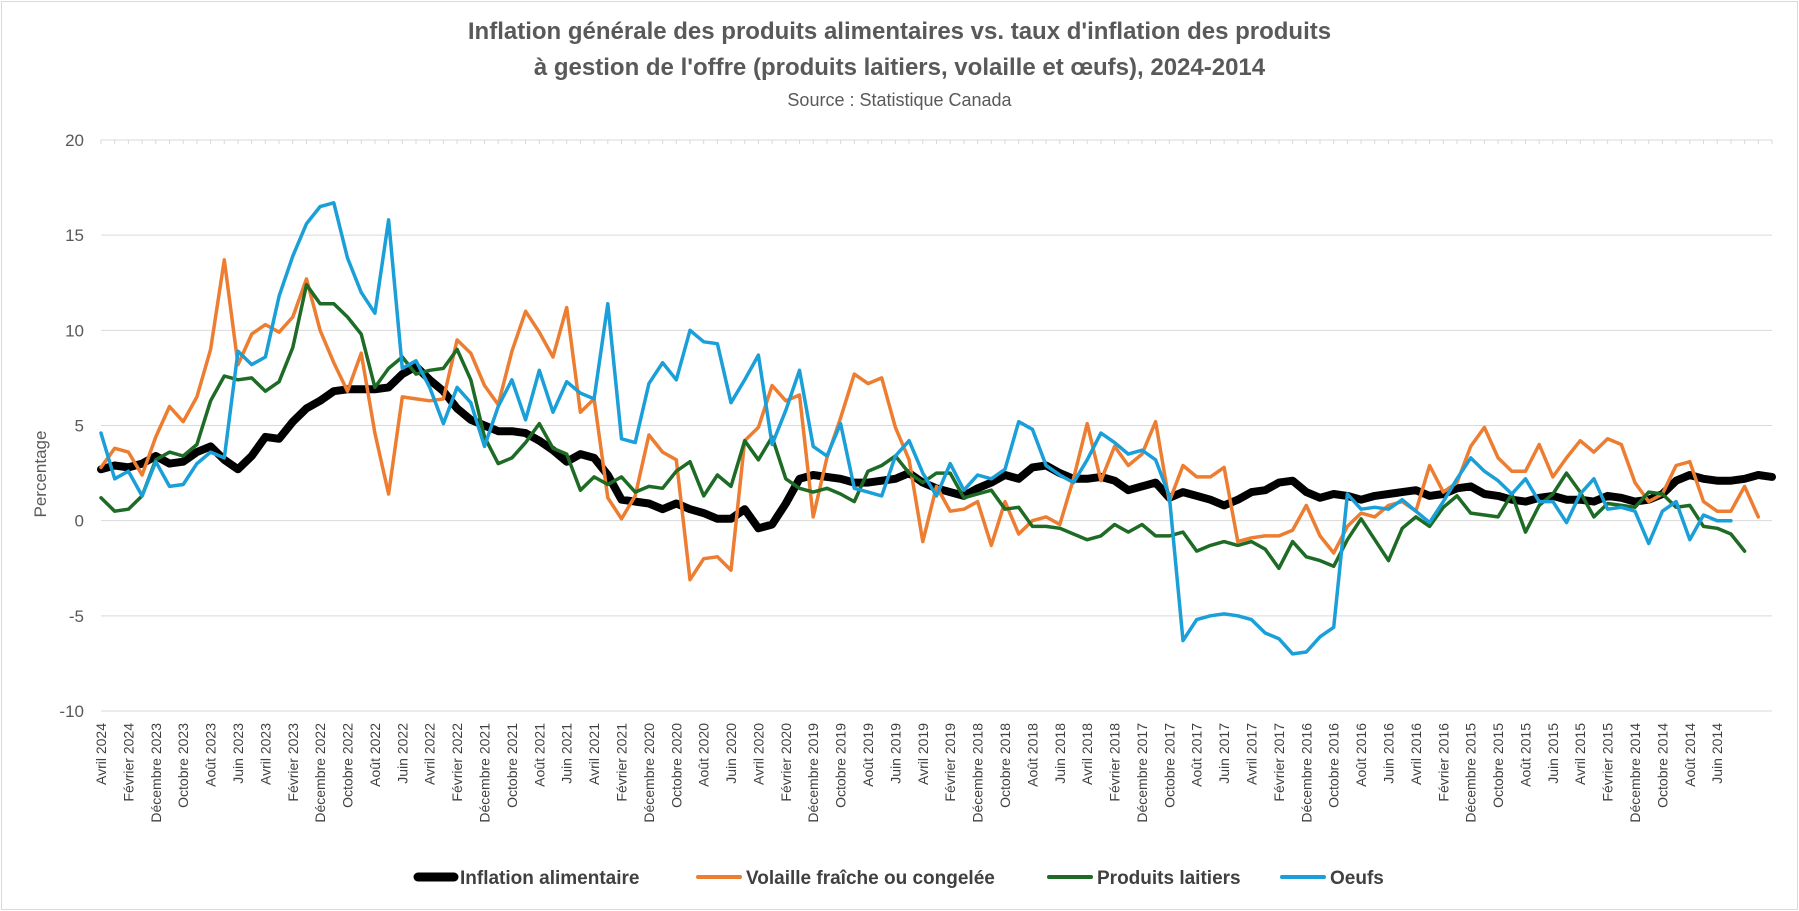 The height and width of the screenshot is (911, 1799). Describe the element at coordinates (265, 754) in the screenshot. I see `x-tick-label: Avril 2023` at that location.